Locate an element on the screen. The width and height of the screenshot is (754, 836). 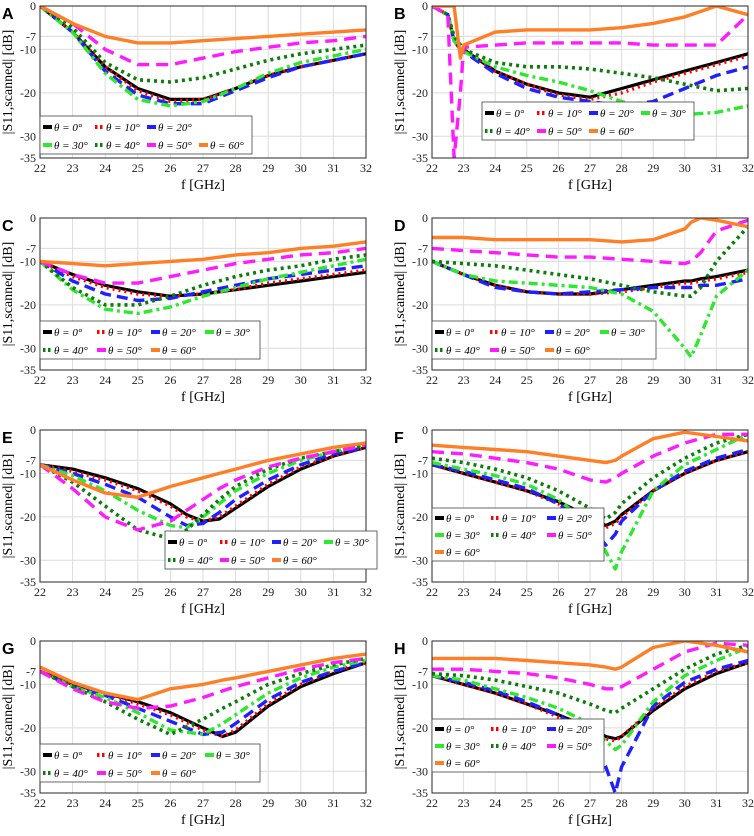
legend-item: θ = 10° is located at coordinates (513, 730).